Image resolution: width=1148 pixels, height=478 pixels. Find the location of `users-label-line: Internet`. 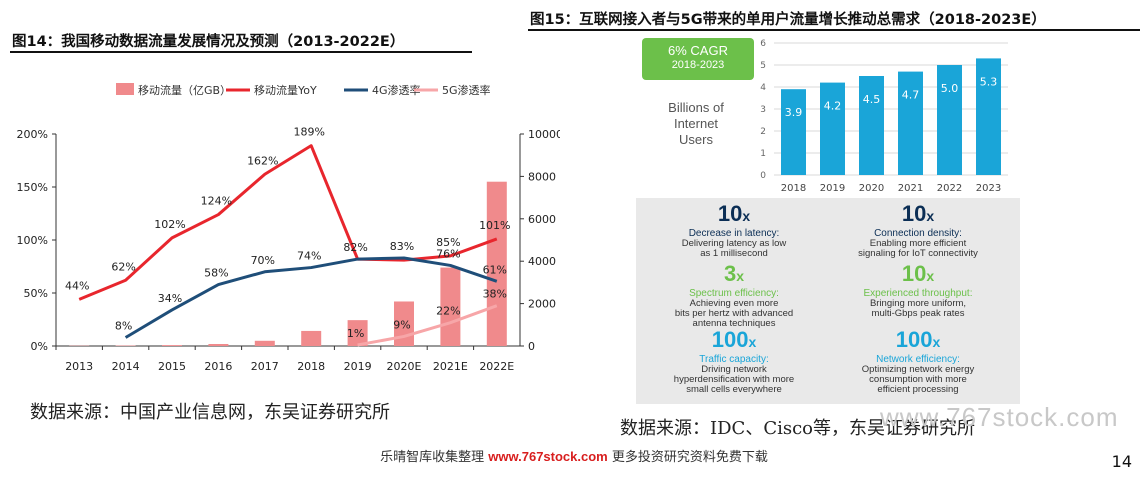

users-label-line: Internet is located at coordinates (696, 123).